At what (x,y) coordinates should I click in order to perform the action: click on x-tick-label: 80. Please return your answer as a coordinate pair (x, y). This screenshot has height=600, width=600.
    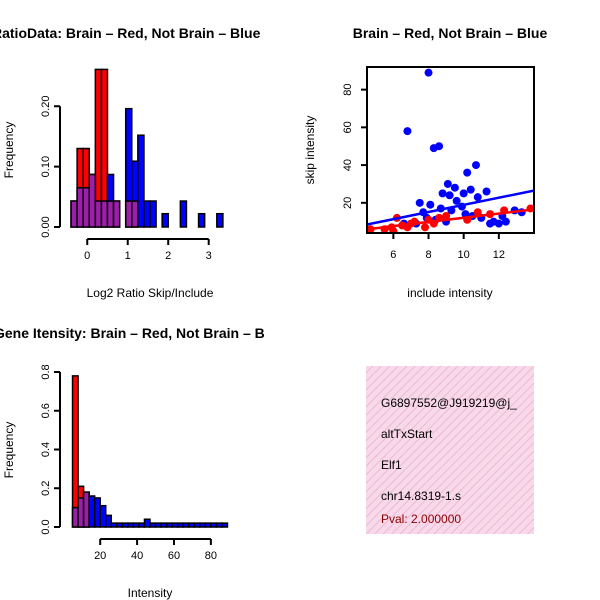
    Looking at the image, I should click on (211, 556).